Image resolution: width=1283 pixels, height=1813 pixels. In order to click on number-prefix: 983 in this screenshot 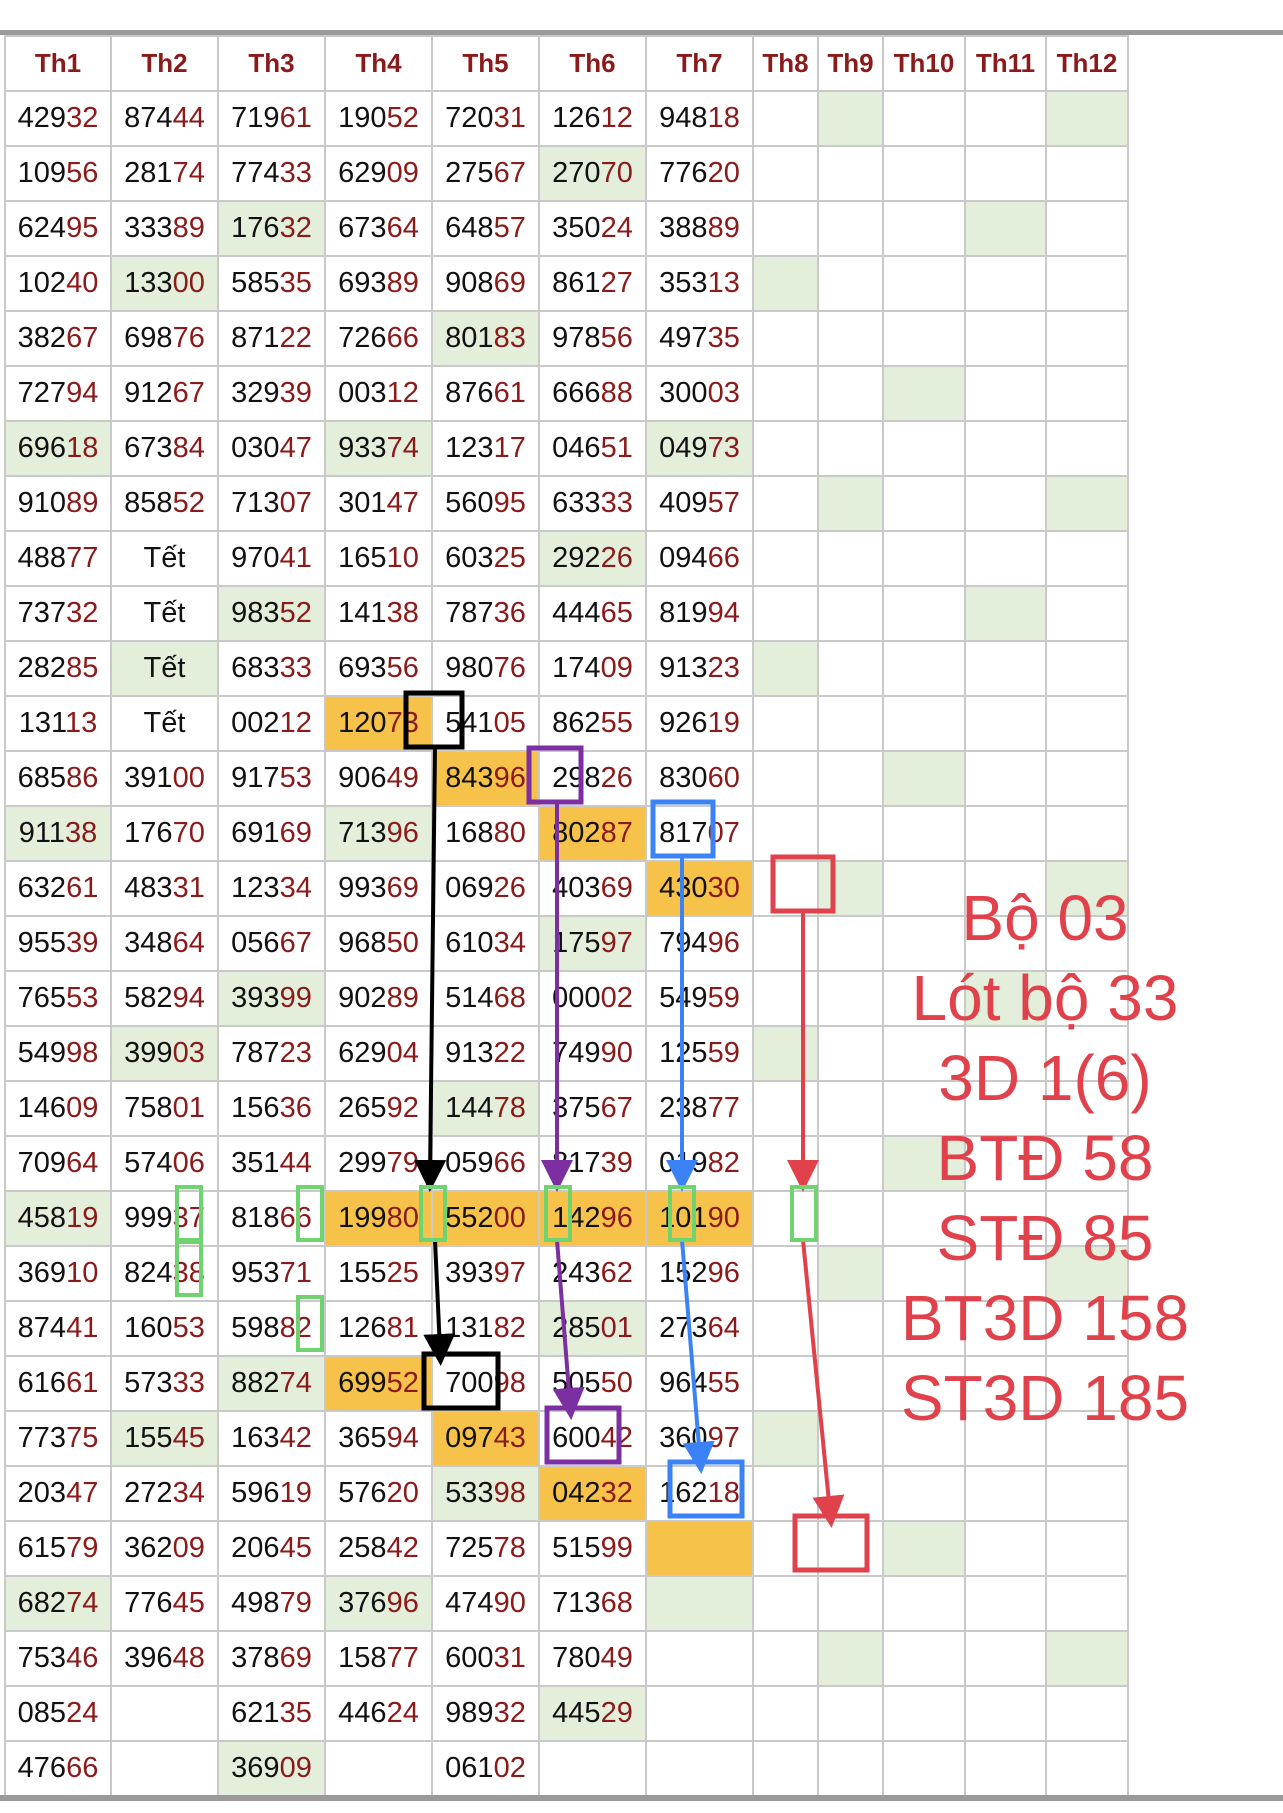, I will do `click(255, 613)`.